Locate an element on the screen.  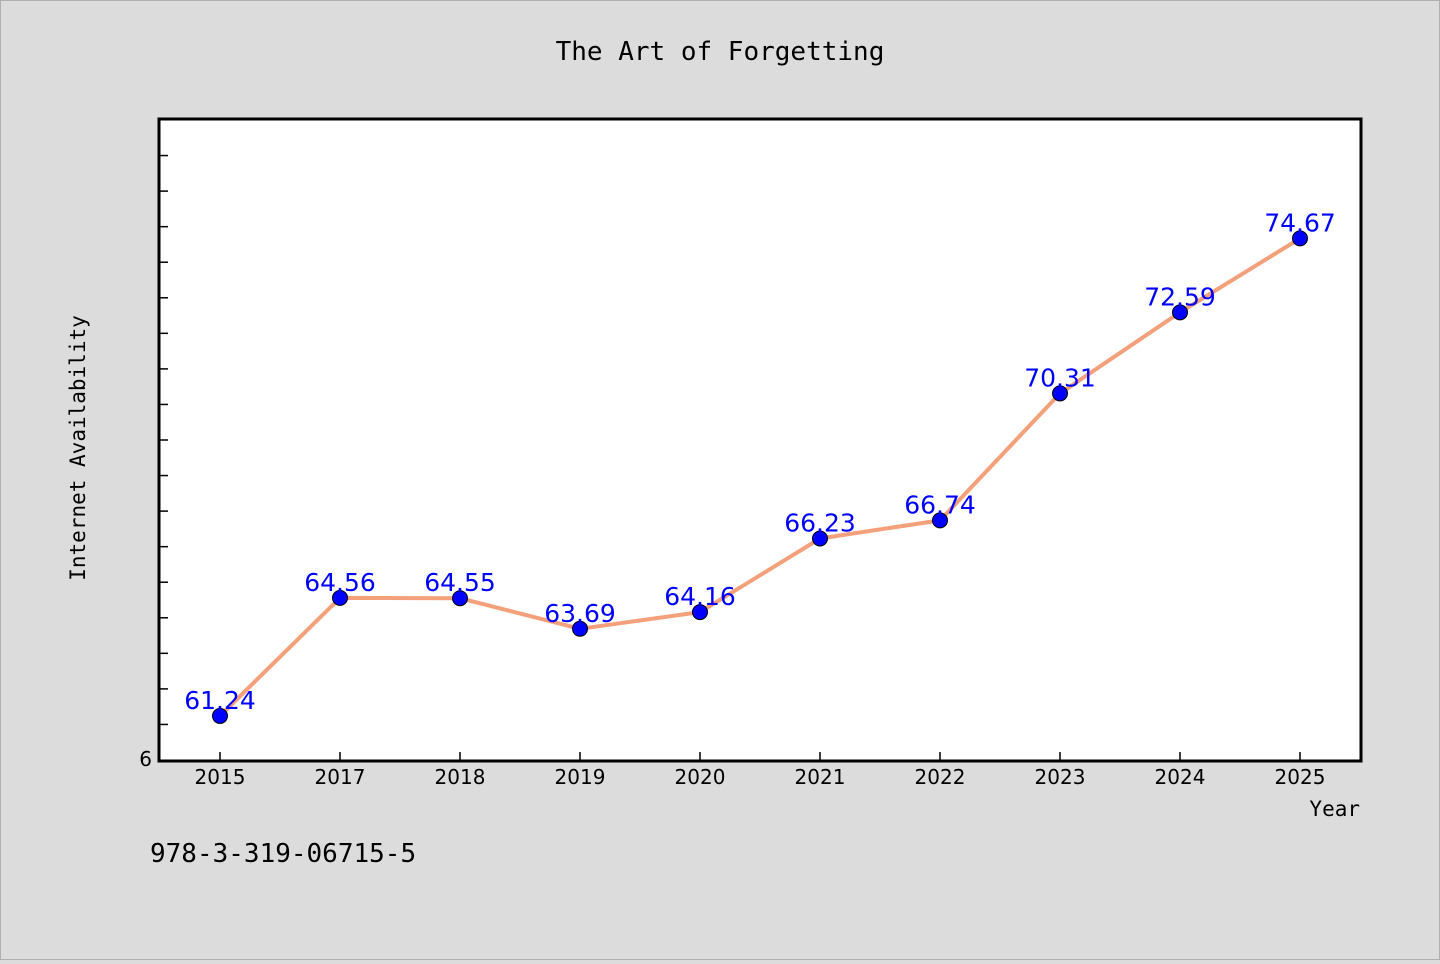
chart-title: The Art of Forgetting is located at coordinates (720, 52).